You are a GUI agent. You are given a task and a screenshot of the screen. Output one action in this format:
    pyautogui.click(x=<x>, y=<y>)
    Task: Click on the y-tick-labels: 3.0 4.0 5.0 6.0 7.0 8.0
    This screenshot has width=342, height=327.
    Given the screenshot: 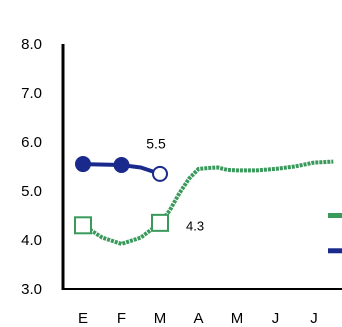 What is the action you would take?
    pyautogui.click(x=31, y=167)
    